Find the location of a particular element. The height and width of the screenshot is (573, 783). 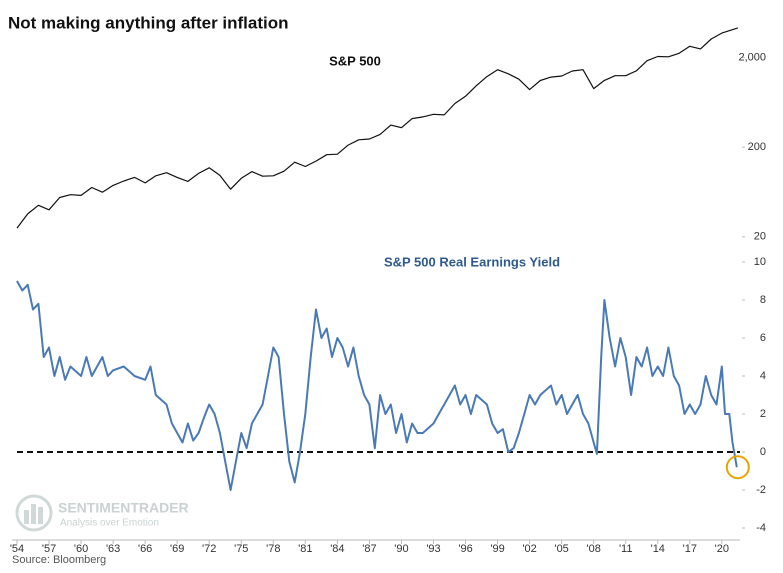

x-tick-label: '93 is located at coordinates (433, 549).